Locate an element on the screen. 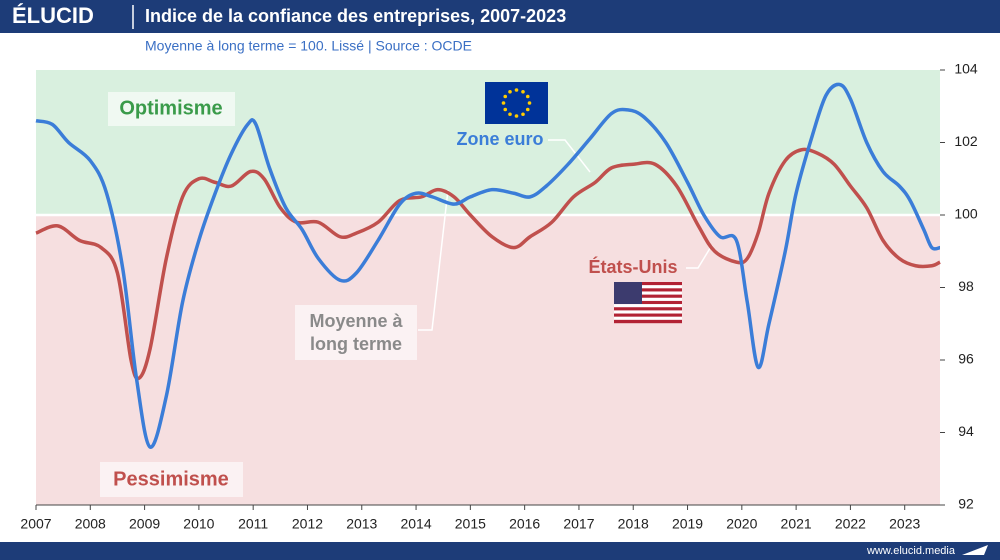  y-tick-label: 104 is located at coordinates (966, 69).